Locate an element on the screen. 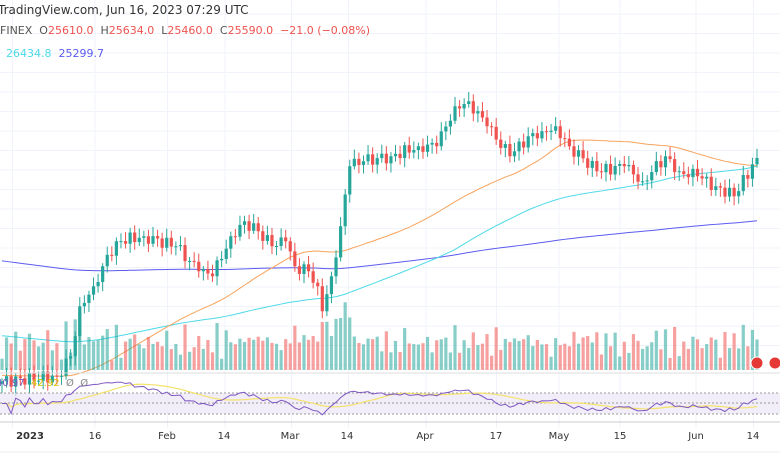 The width and height of the screenshot is (780, 470). open-label: O is located at coordinates (43, 30).